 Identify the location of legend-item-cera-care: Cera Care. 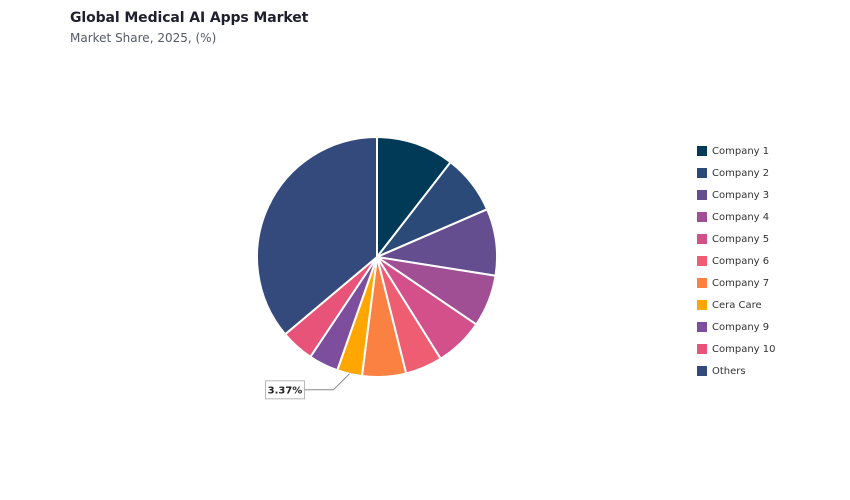
(767, 305).